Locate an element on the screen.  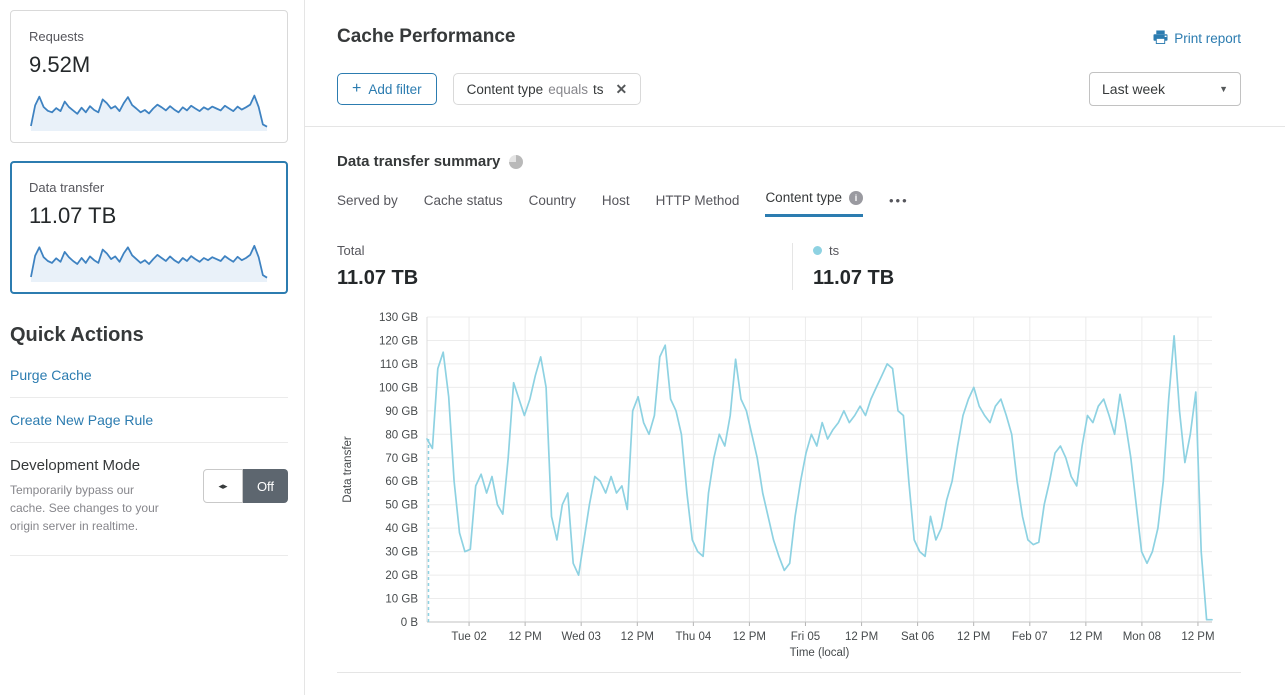
time-range-value: Last week is located at coordinates (1134, 89).